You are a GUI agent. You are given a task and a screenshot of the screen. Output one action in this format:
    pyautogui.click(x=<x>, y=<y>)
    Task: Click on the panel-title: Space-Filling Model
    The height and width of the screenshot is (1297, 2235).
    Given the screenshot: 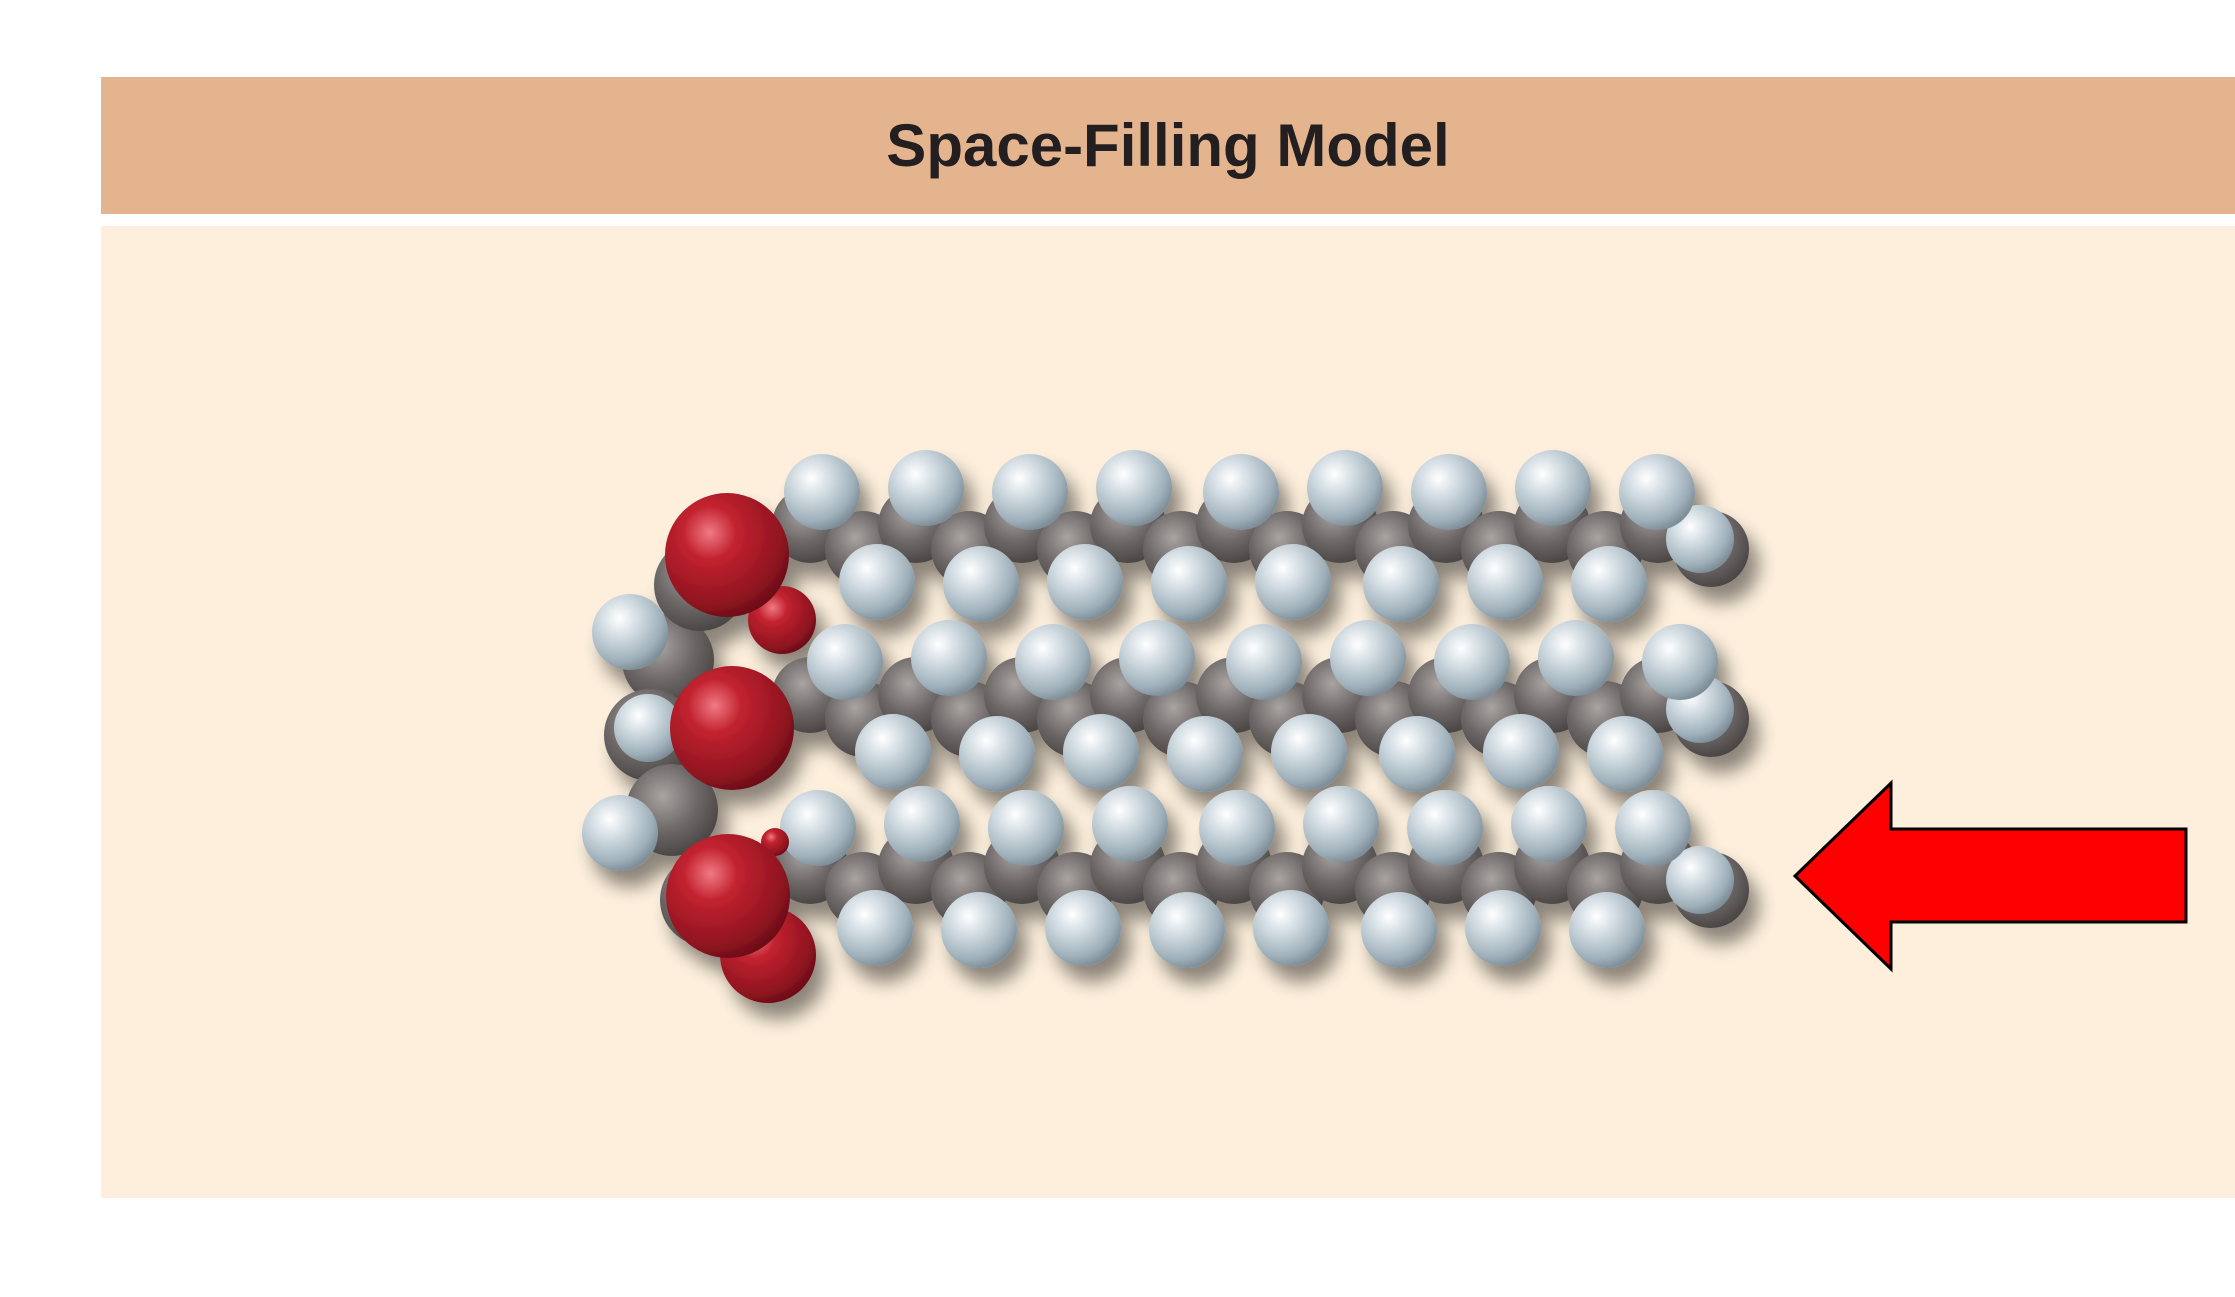 What is the action you would take?
    pyautogui.click(x=1168, y=145)
    